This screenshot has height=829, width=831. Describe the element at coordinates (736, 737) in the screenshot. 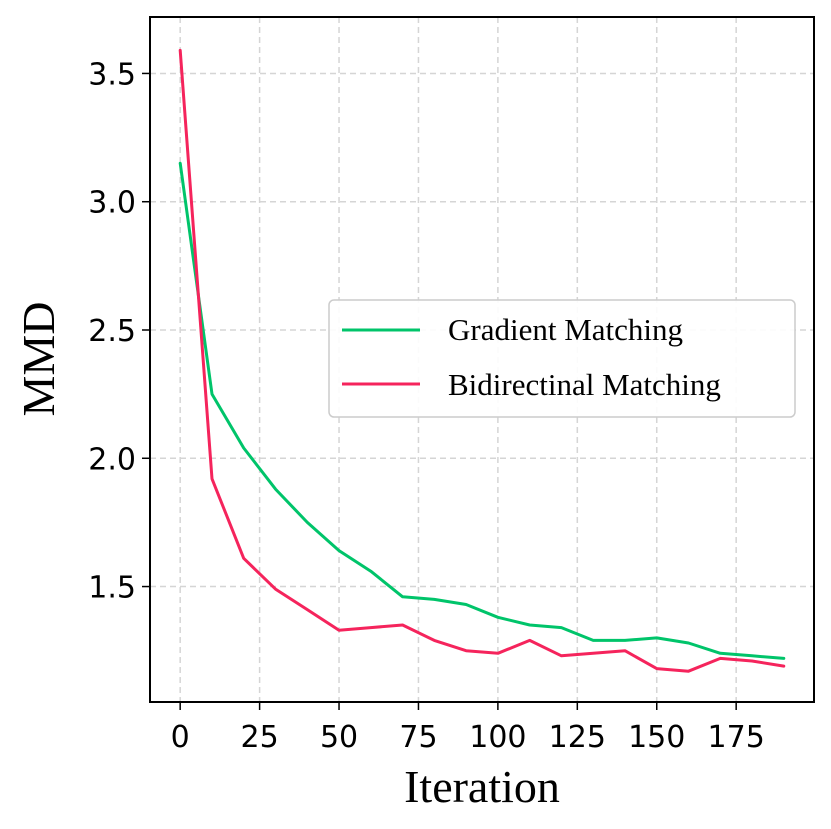

I see `x-tick-label: 175` at that location.